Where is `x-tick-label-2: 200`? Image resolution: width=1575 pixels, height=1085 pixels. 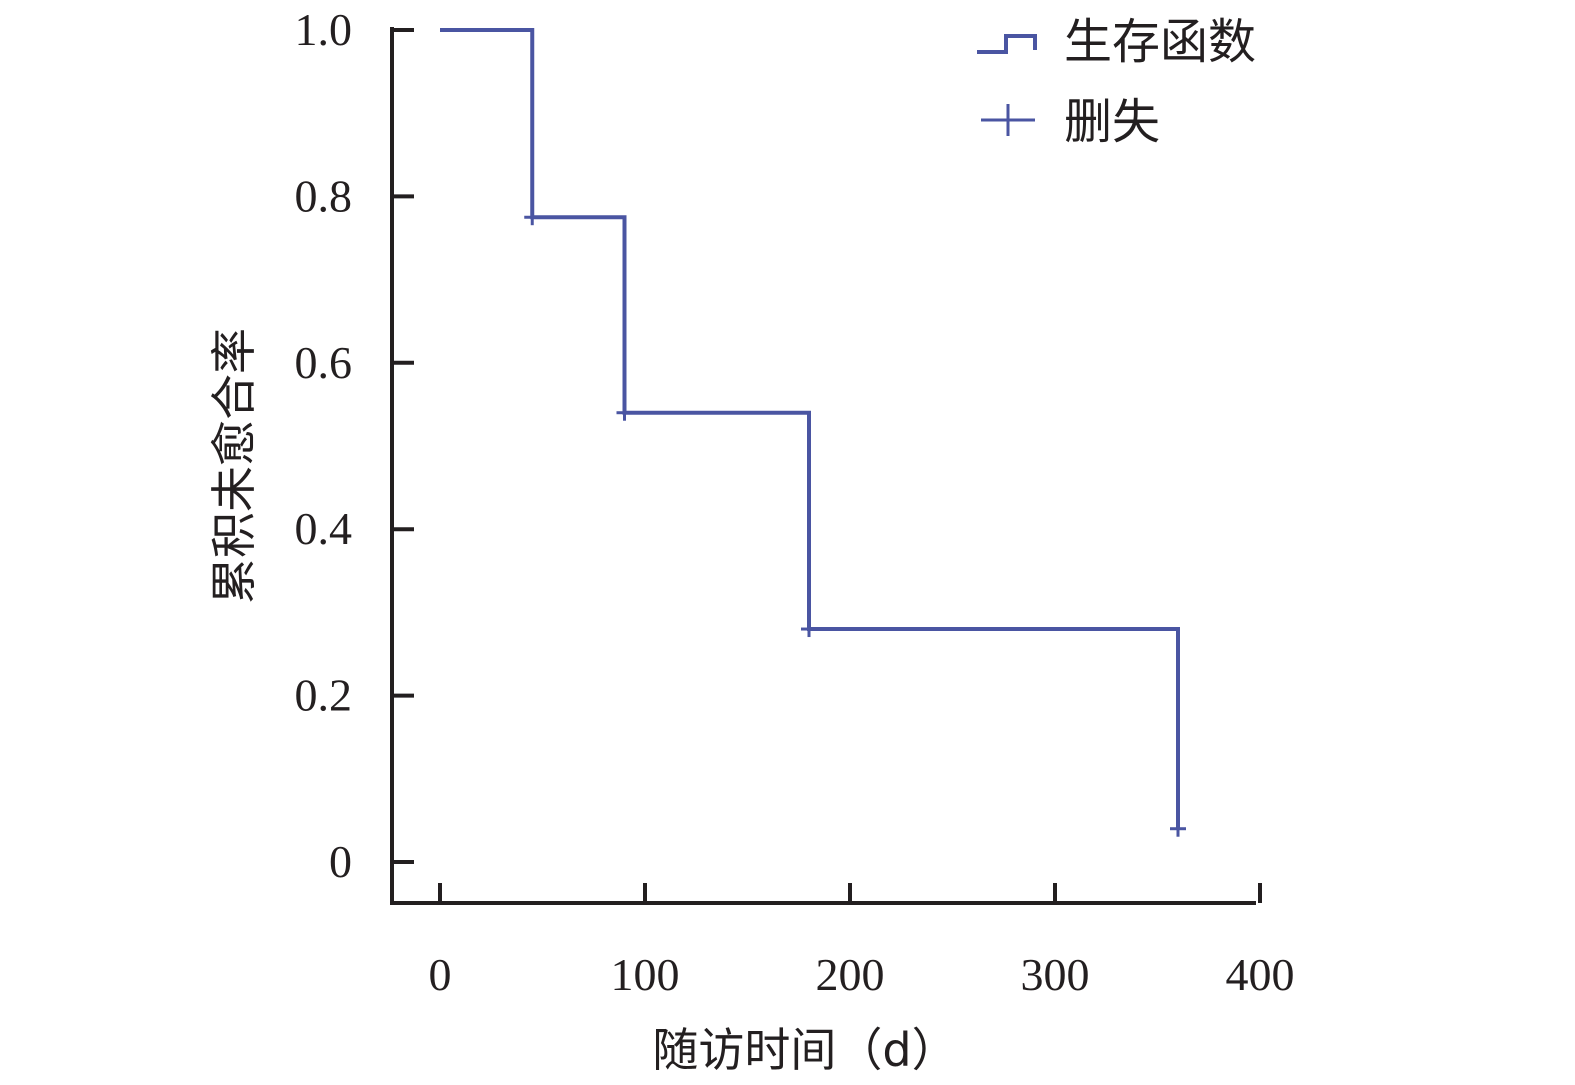
x-tick-label-2: 200 is located at coordinates (850, 974).